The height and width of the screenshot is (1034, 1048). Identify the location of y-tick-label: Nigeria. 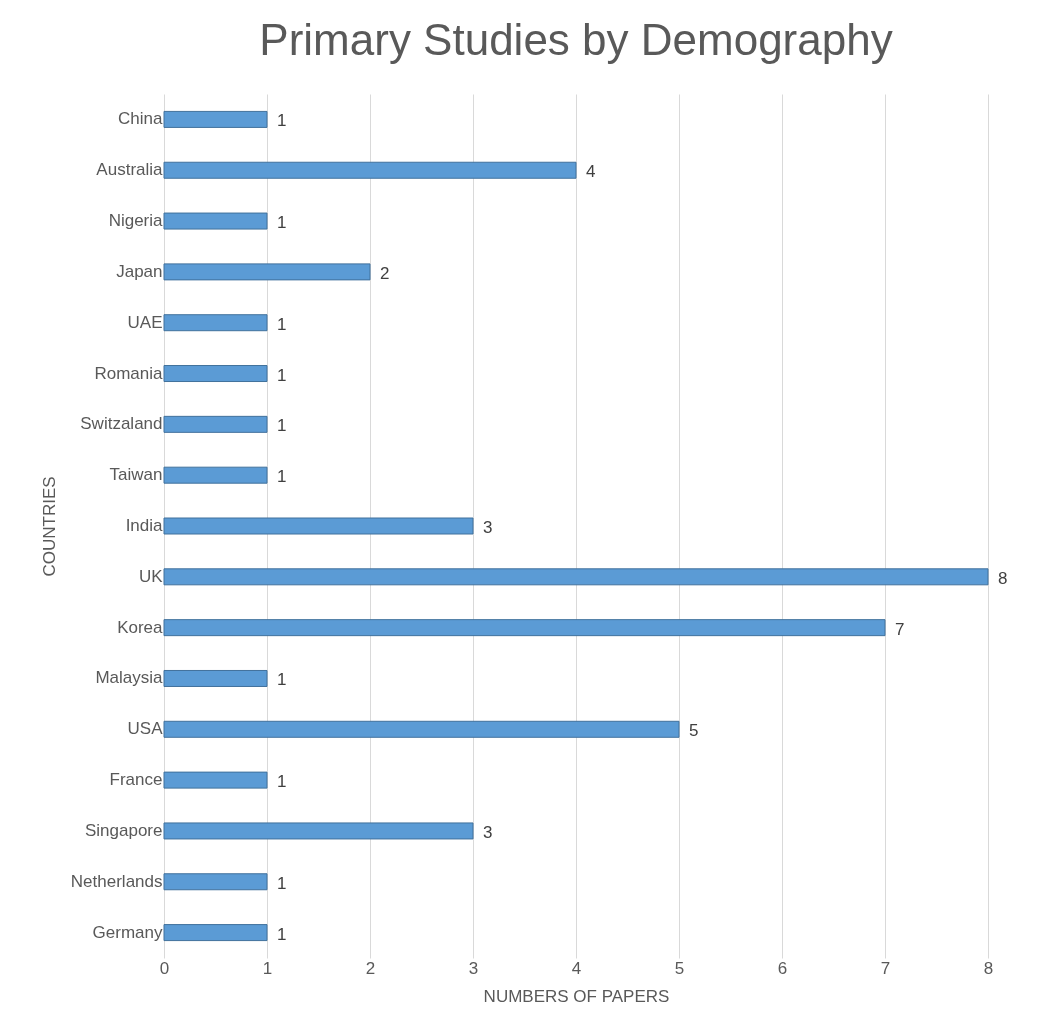
(136, 221).